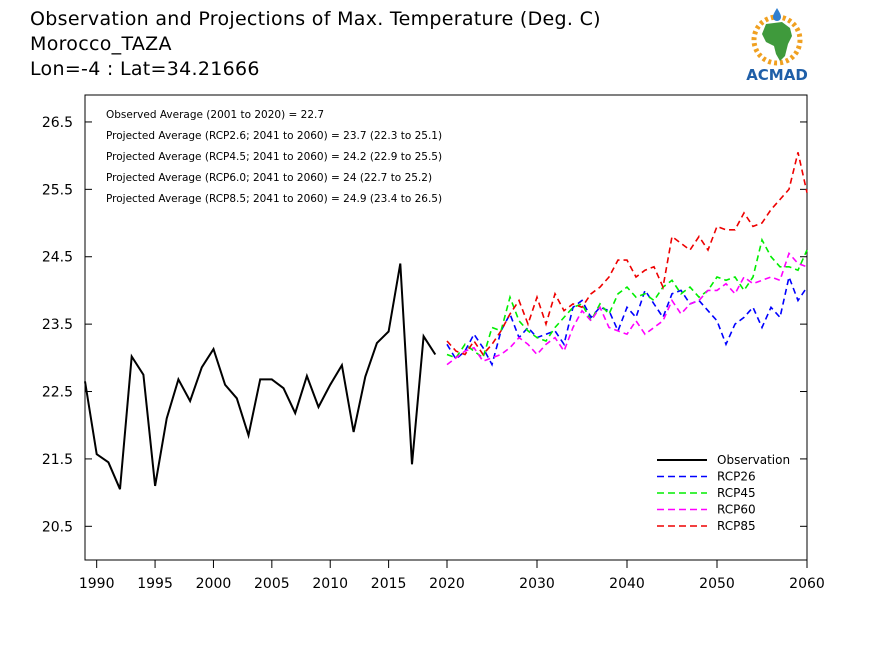 The image size is (879, 659). I want to click on y-tick-label: 21.5, so click(57, 460).